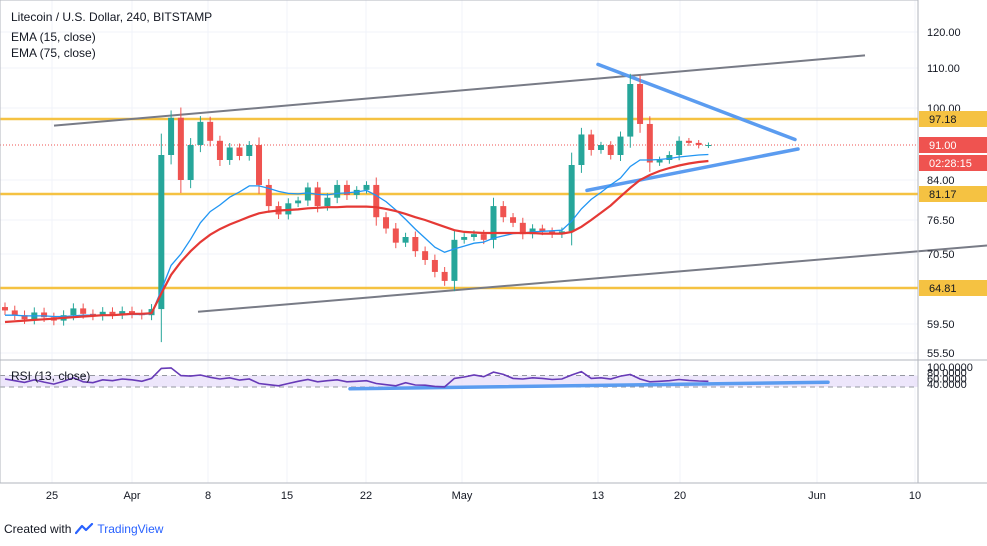 Image resolution: width=987 pixels, height=546 pixels. I want to click on tradingview-link: TradingView, so click(119, 529).